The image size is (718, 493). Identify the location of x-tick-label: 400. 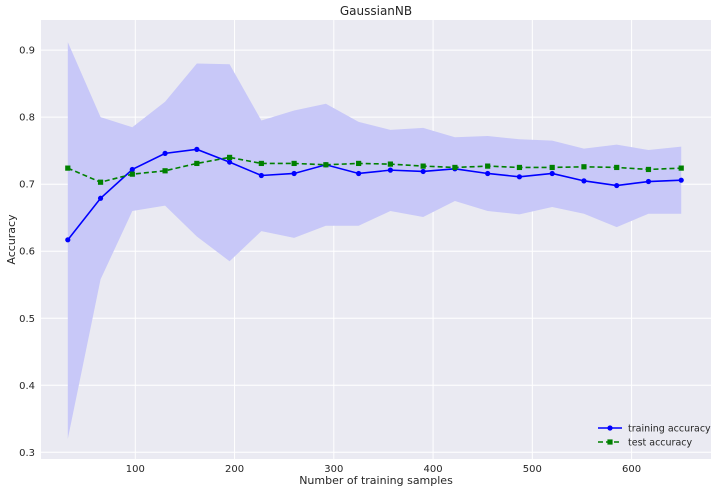
(433, 469).